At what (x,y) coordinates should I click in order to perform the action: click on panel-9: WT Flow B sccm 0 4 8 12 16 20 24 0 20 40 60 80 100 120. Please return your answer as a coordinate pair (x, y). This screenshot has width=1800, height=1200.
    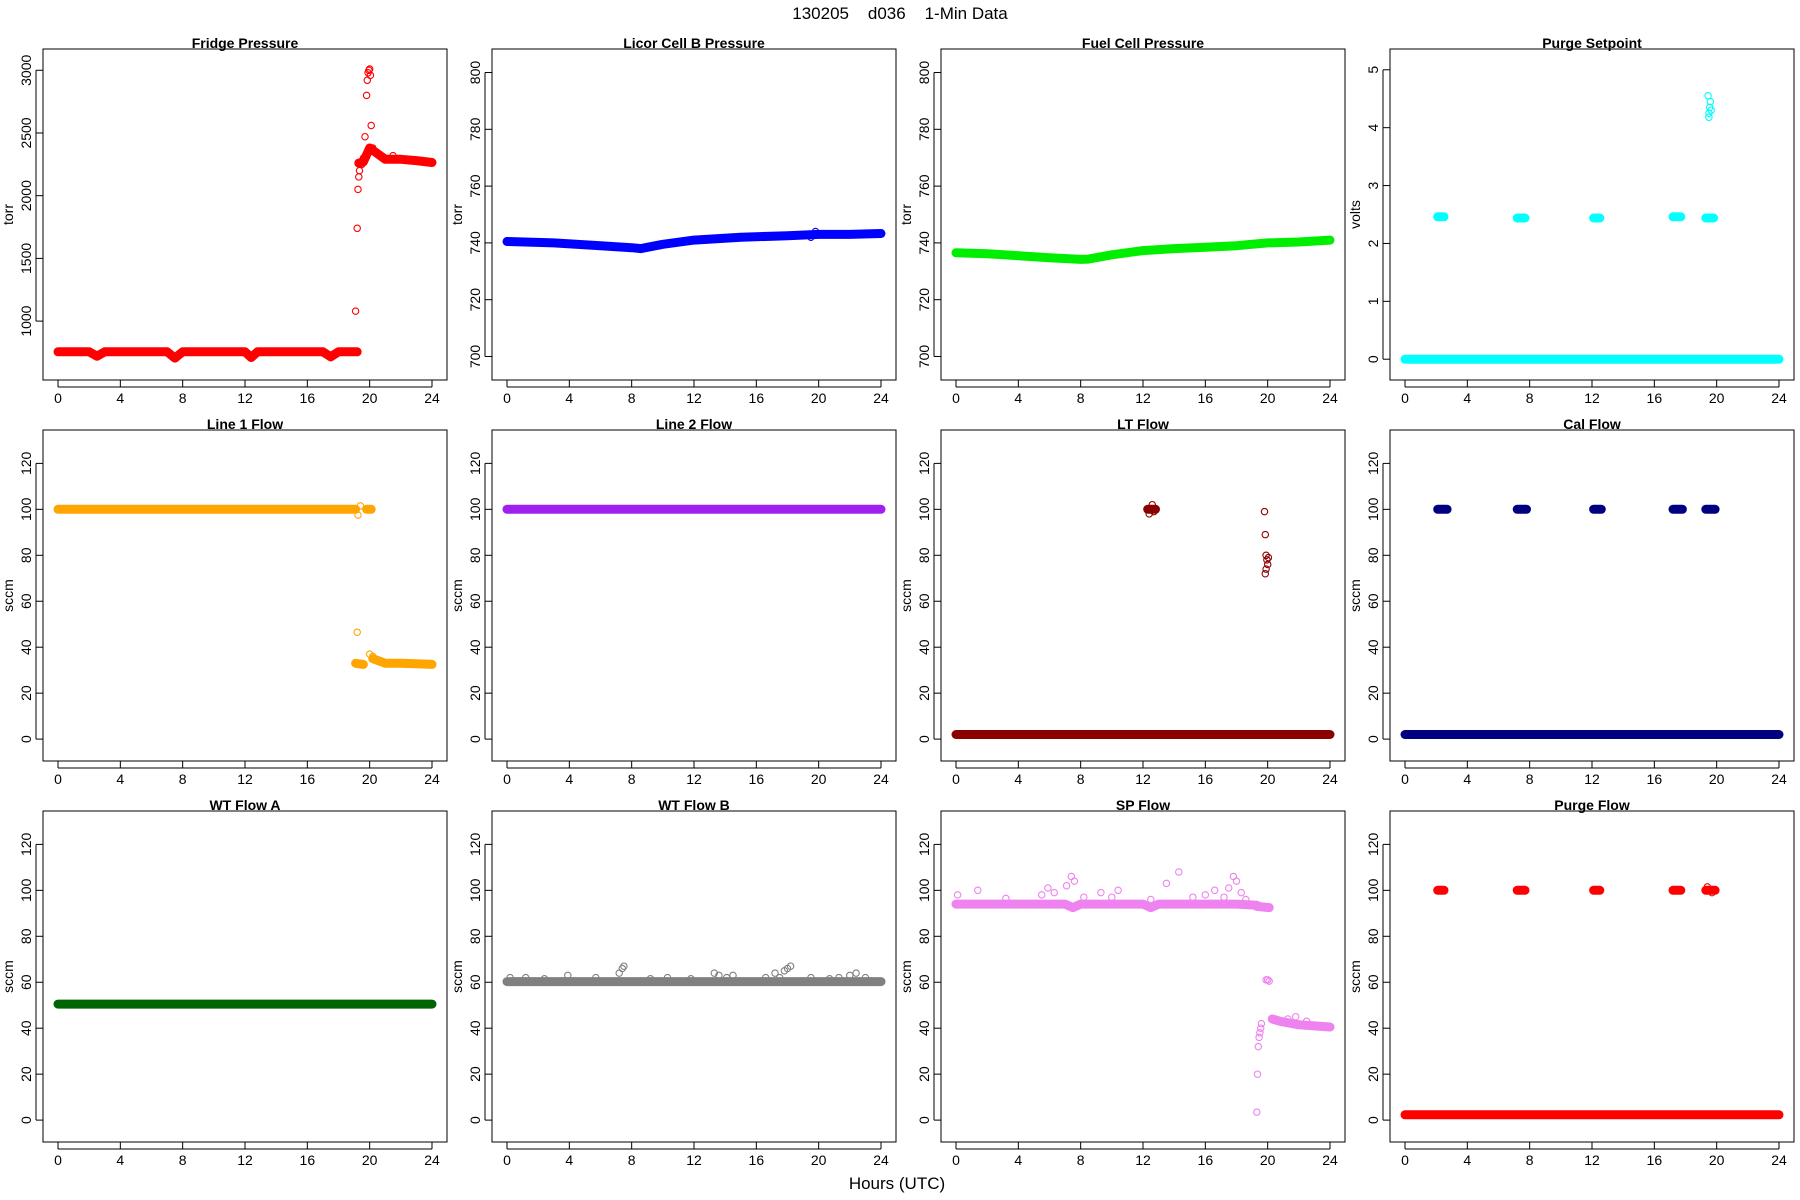
    Looking at the image, I should click on (673, 982).